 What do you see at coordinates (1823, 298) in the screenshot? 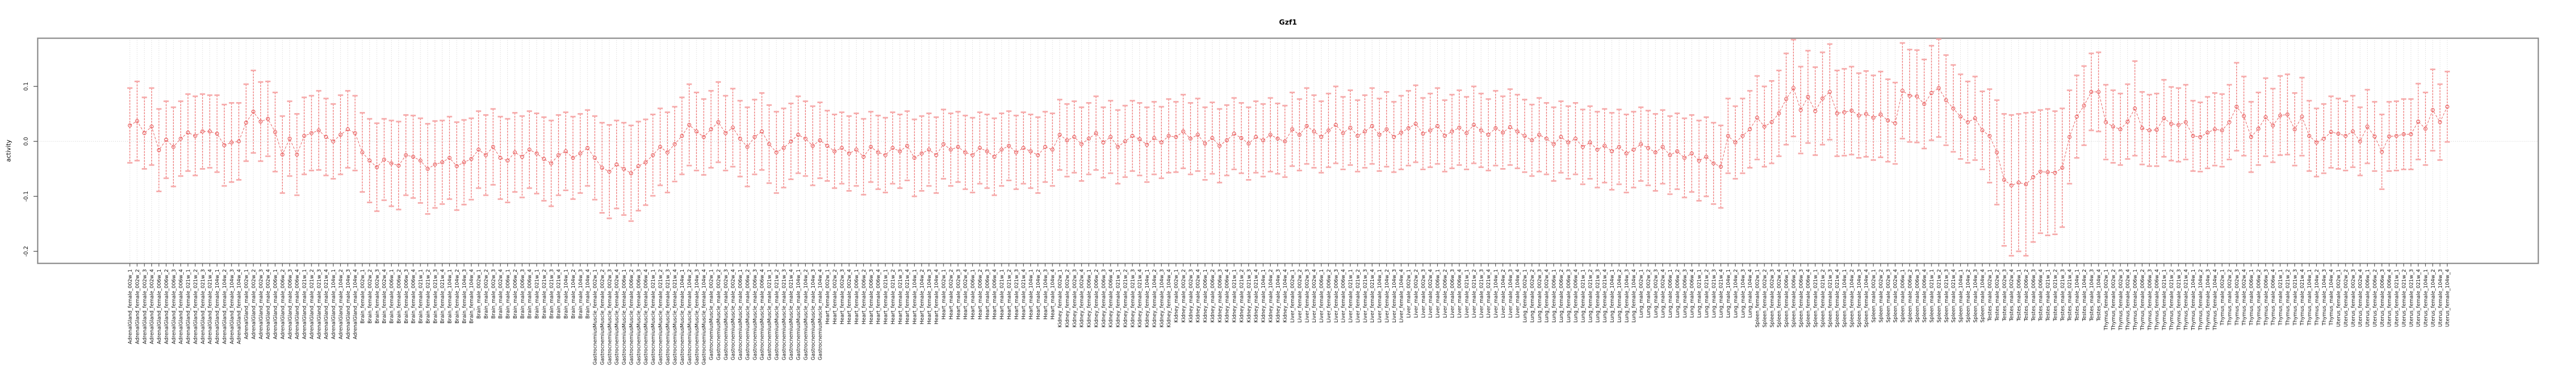
I see `sample-label: Spleen_female_021w_2` at bounding box center [1823, 298].